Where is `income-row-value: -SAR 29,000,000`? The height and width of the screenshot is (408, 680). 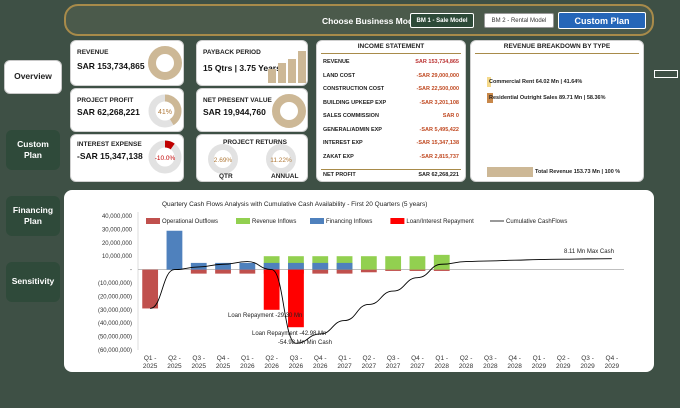
income-row-value: -SAR 29,000,000 is located at coordinates (438, 75).